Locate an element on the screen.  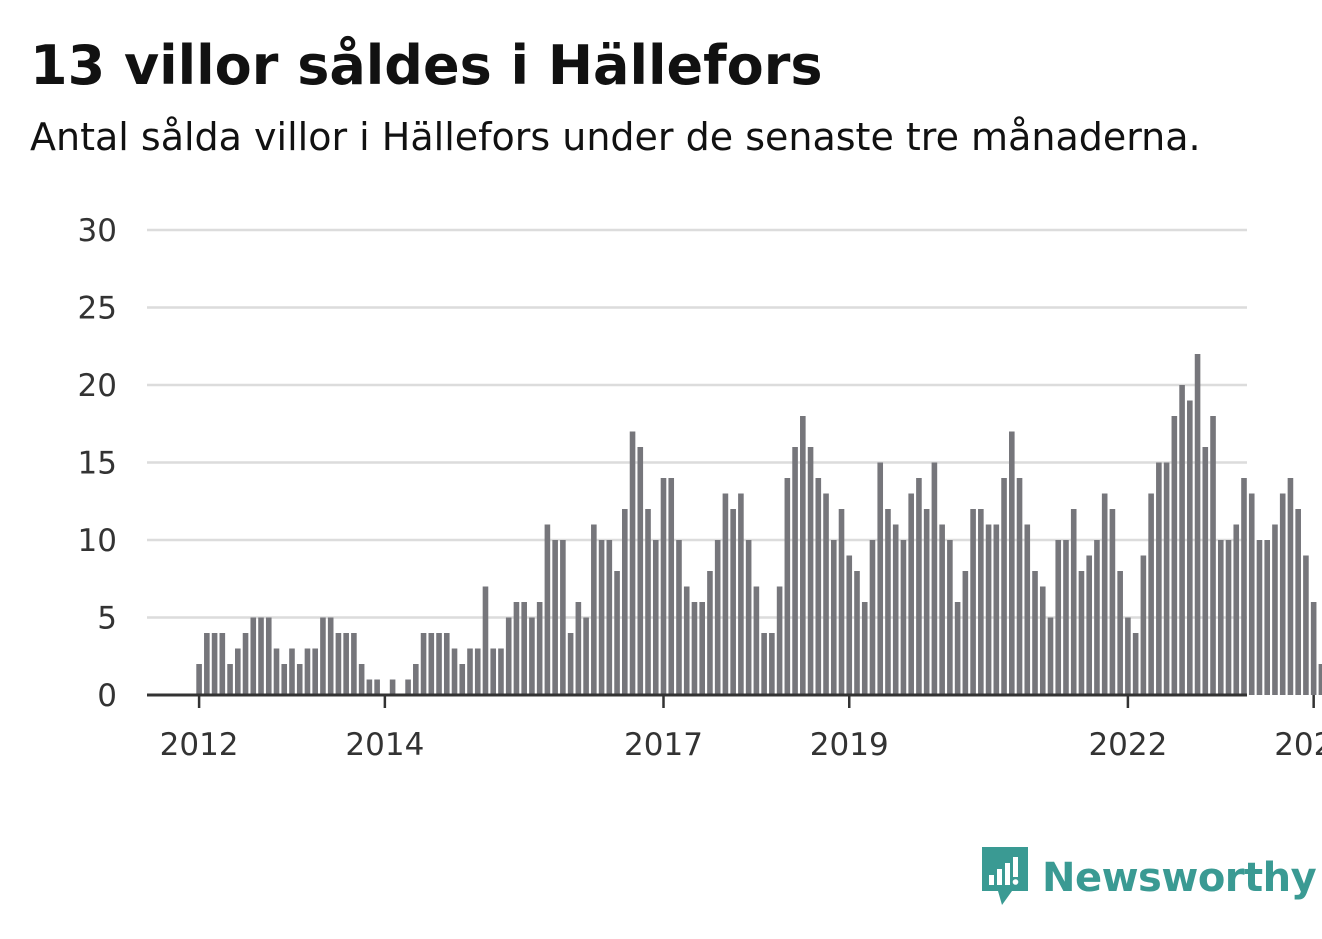
chart-title: 13 villor såldes i Hällefors is located at coordinates (426, 65).